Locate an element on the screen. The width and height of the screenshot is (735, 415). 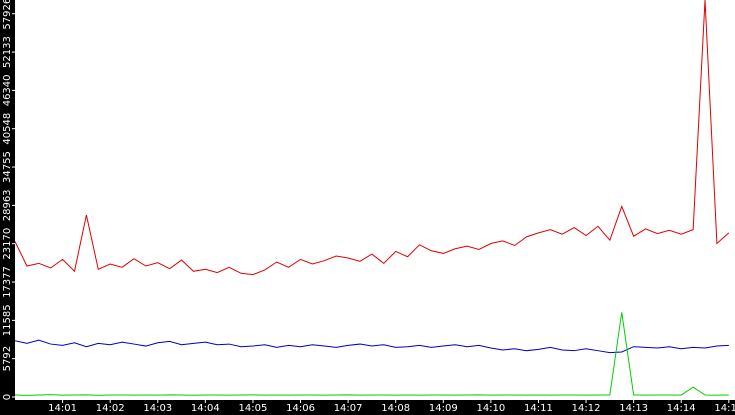
y-tick-label: 11585 is located at coordinates (7, 320).